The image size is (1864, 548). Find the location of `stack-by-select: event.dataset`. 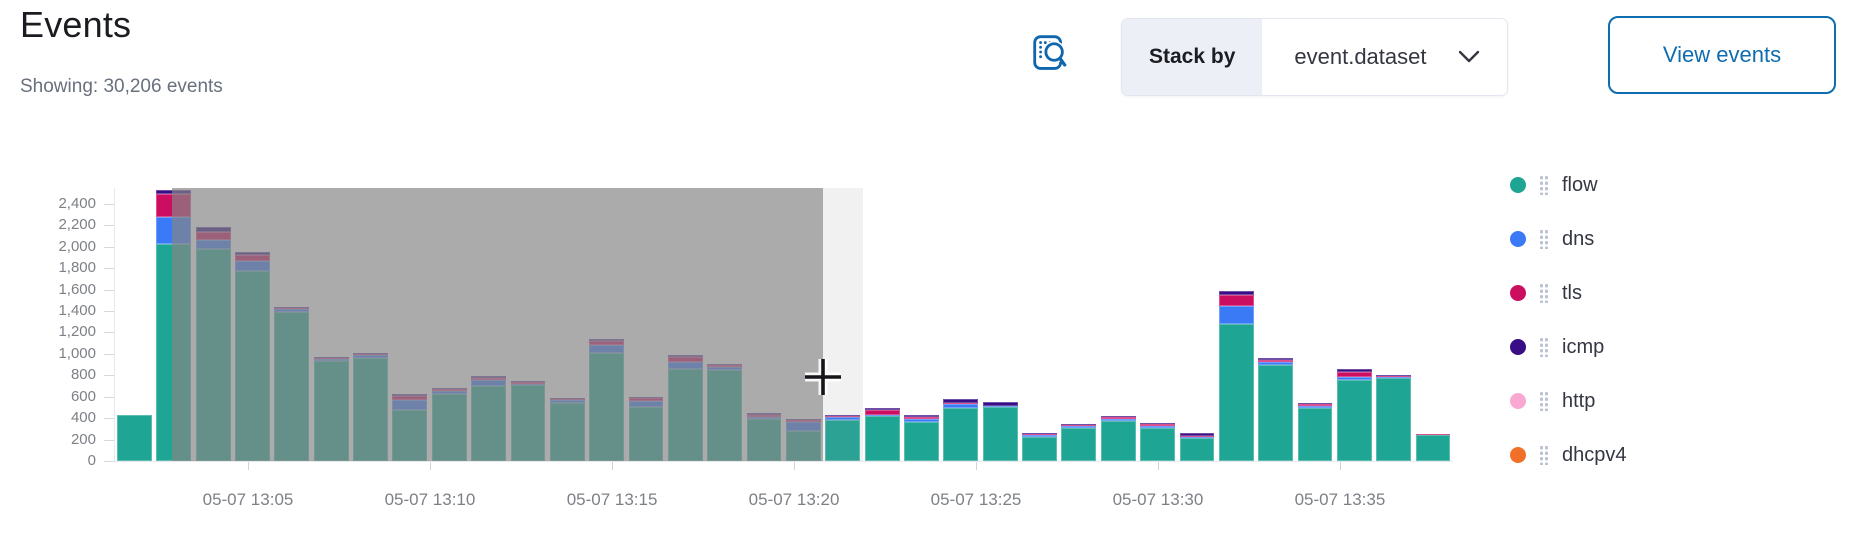

stack-by-select: event.dataset is located at coordinates (1384, 57).